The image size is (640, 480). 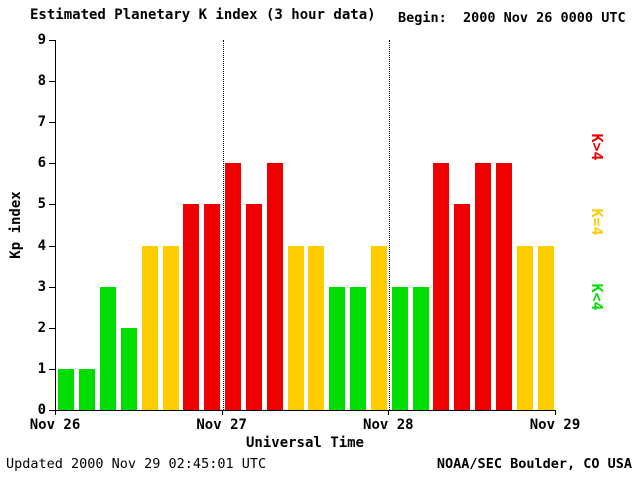 I want to click on y-tick-label: 6, so click(x=41, y=163).